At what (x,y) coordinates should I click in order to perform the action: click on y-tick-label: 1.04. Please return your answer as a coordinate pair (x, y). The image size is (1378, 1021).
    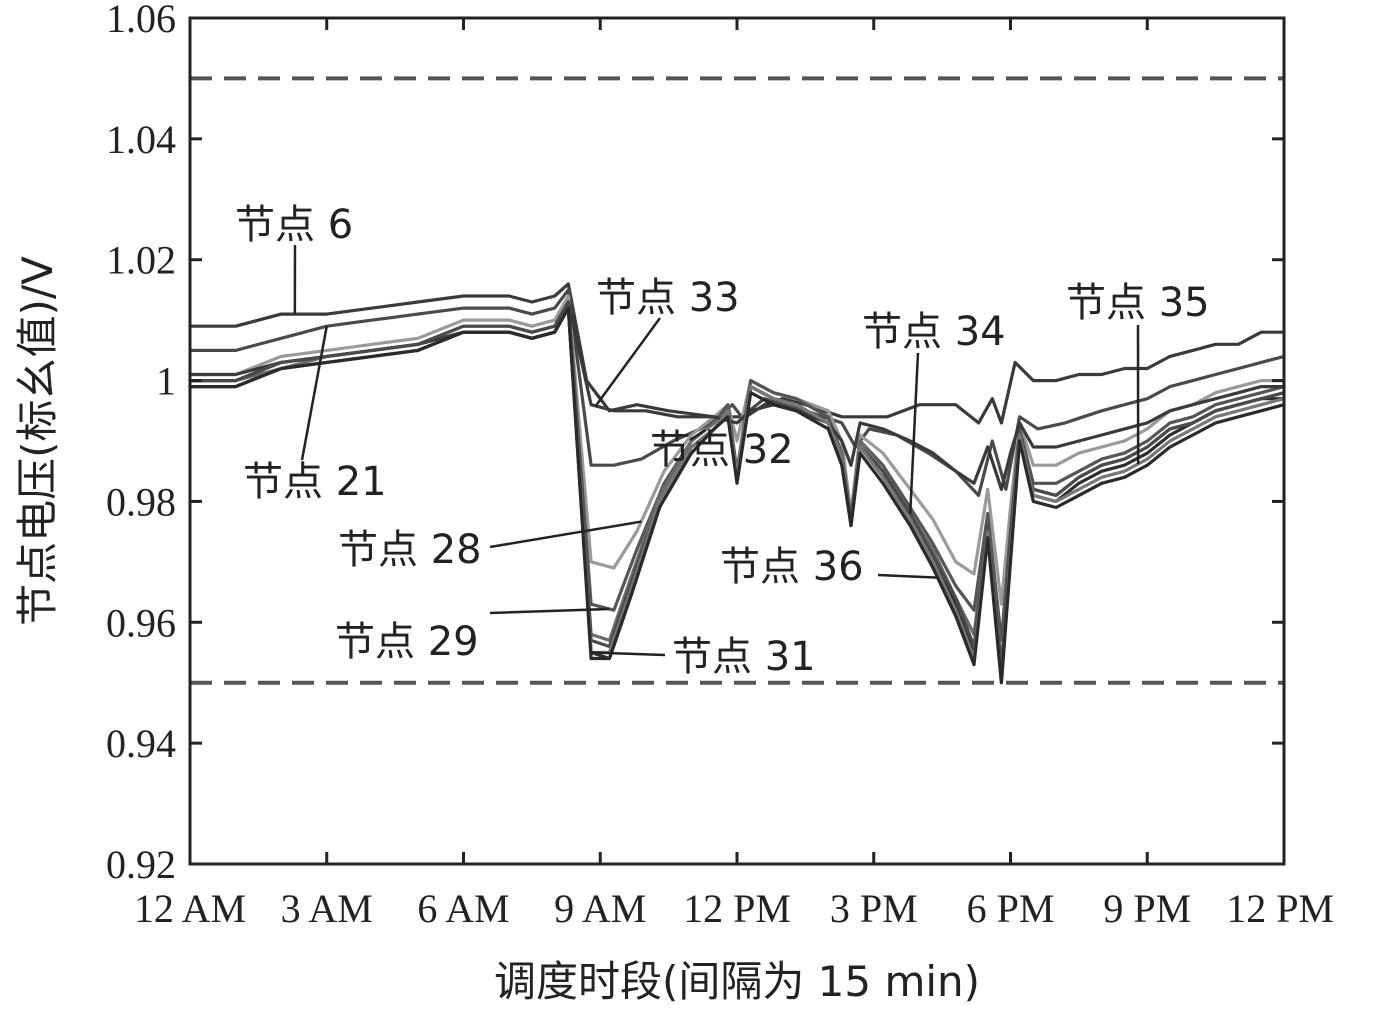
    Looking at the image, I should click on (141, 139).